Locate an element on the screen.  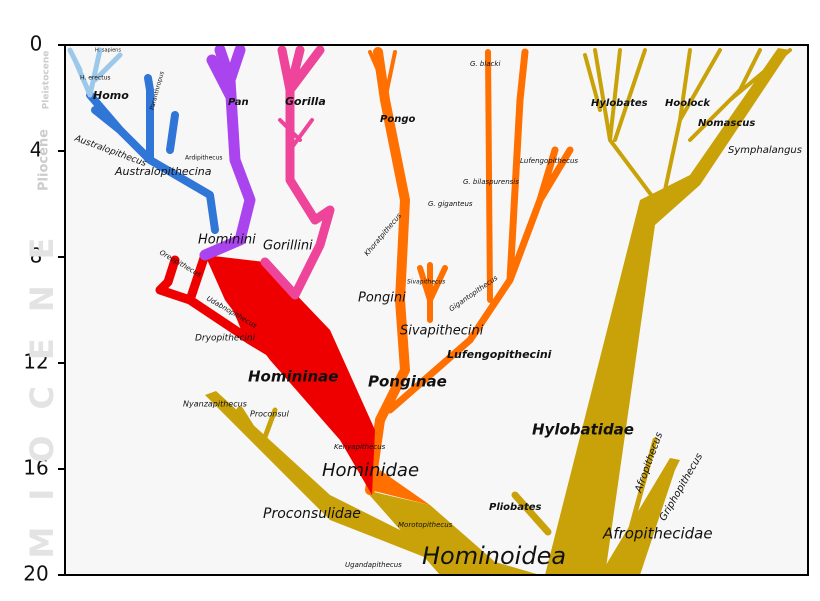
taxon-label: Lufengopithecini is located at coordinates (499, 354).